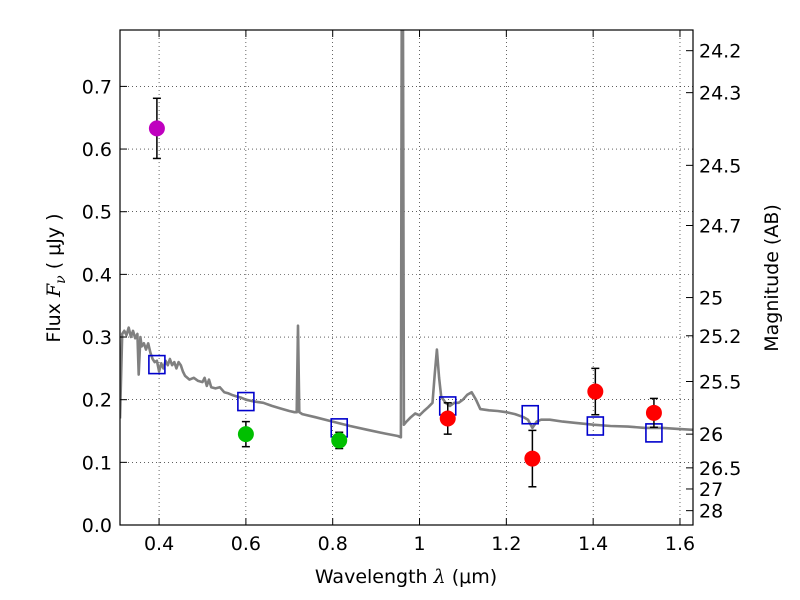  Describe the element at coordinates (720, 226) in the screenshot. I see `y2-tick-label: 24.7` at that location.